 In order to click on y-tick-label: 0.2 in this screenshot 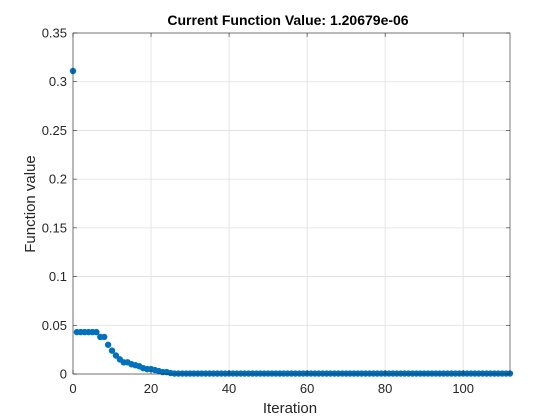, I will do `click(58, 179)`.